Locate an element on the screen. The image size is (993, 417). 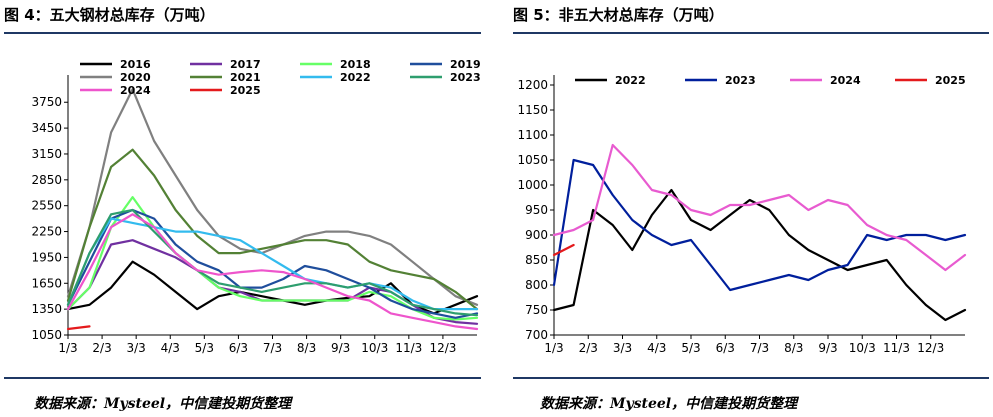
chart2-series-2025-line is located at coordinates (563, 250).